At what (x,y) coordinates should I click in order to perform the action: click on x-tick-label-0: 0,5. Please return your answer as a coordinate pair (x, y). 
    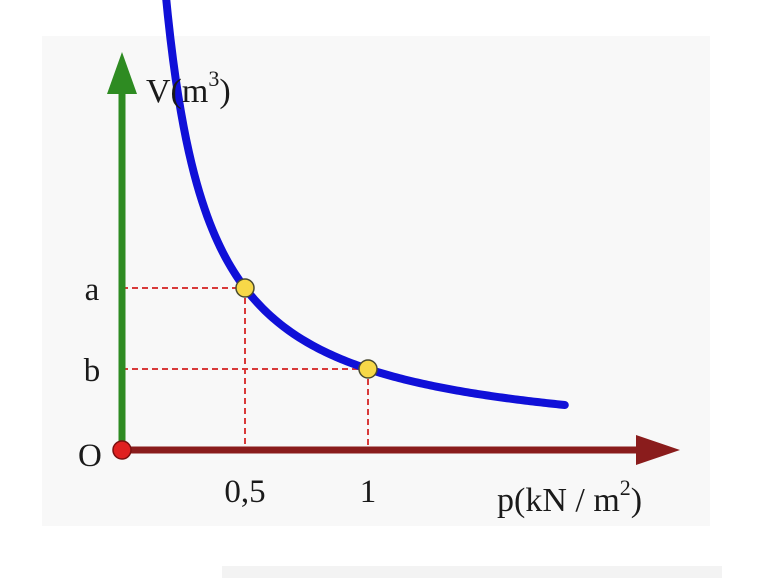
    Looking at the image, I should click on (244, 492).